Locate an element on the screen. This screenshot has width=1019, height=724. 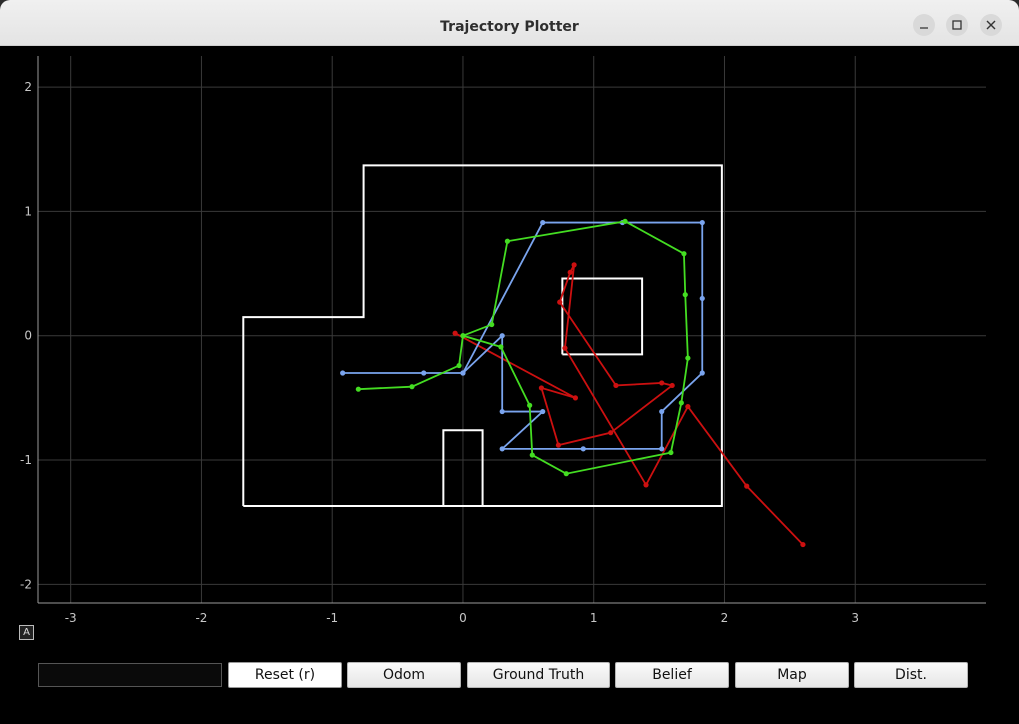
x-tick-label: 0 is located at coordinates (463, 618).